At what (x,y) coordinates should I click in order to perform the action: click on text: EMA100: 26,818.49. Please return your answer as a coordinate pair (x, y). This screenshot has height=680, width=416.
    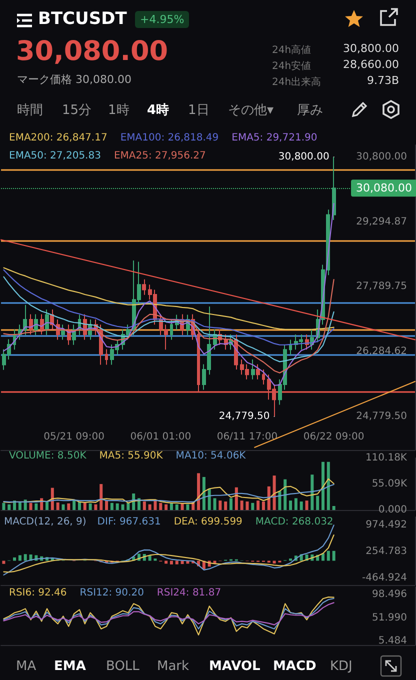
    Looking at the image, I should click on (169, 138).